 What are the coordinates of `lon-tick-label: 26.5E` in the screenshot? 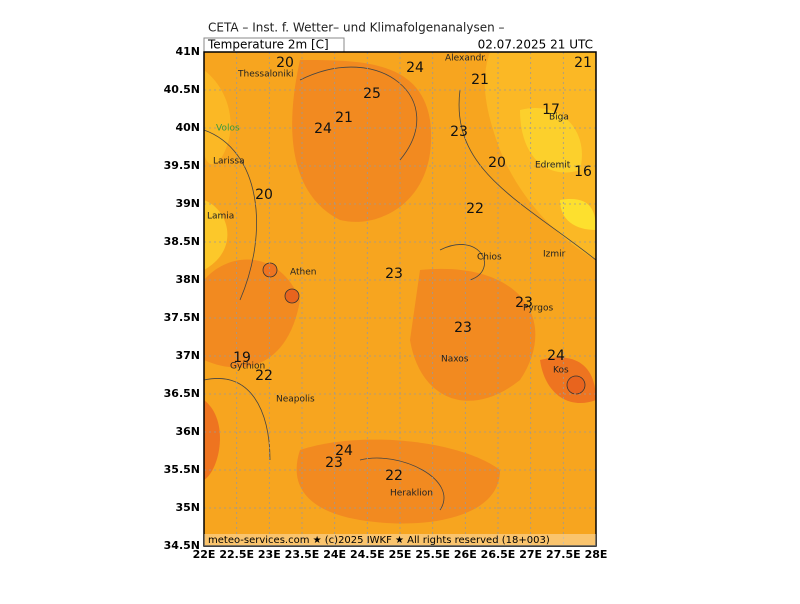 It's located at (498, 554).